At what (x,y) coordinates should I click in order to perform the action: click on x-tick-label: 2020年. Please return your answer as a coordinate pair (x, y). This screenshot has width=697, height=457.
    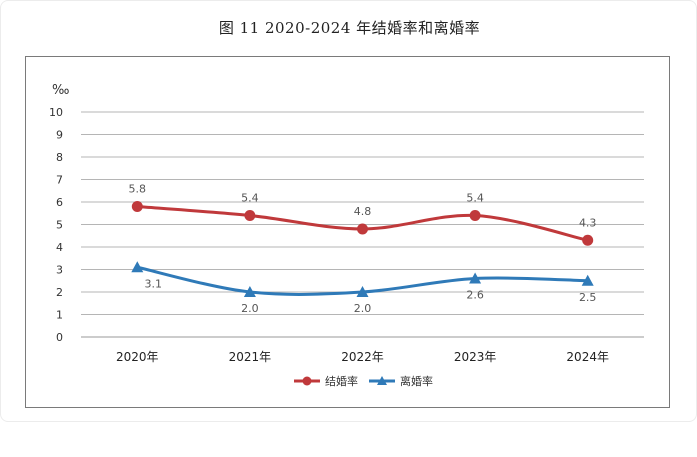
    Looking at the image, I should click on (137, 357).